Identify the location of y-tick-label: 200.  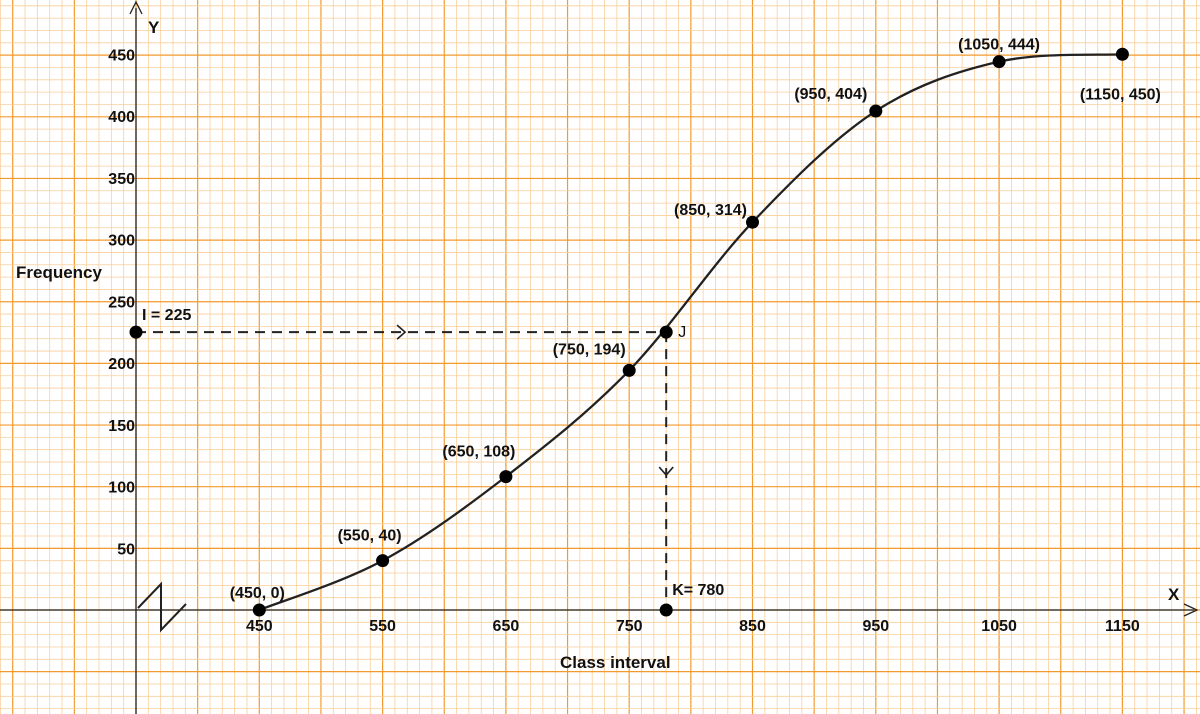
(121, 364).